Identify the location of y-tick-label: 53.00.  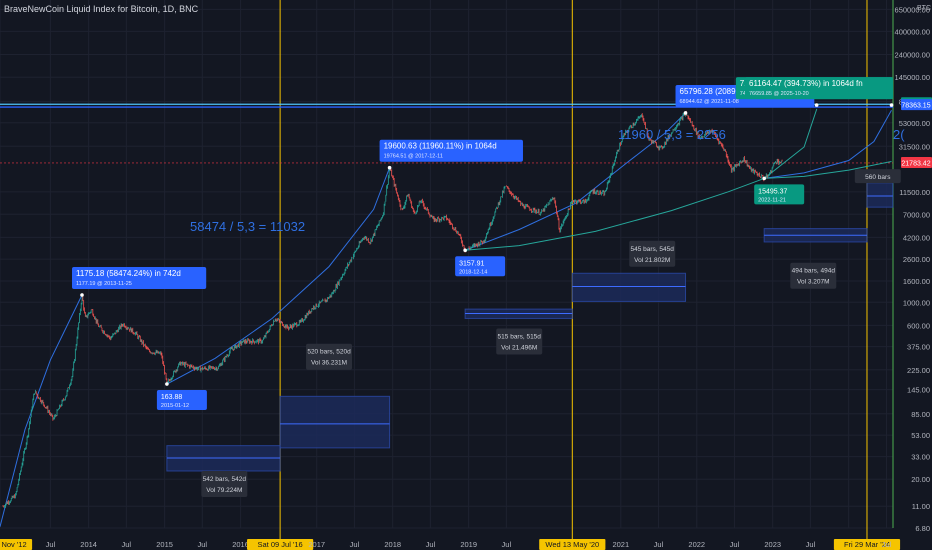
(920, 435).